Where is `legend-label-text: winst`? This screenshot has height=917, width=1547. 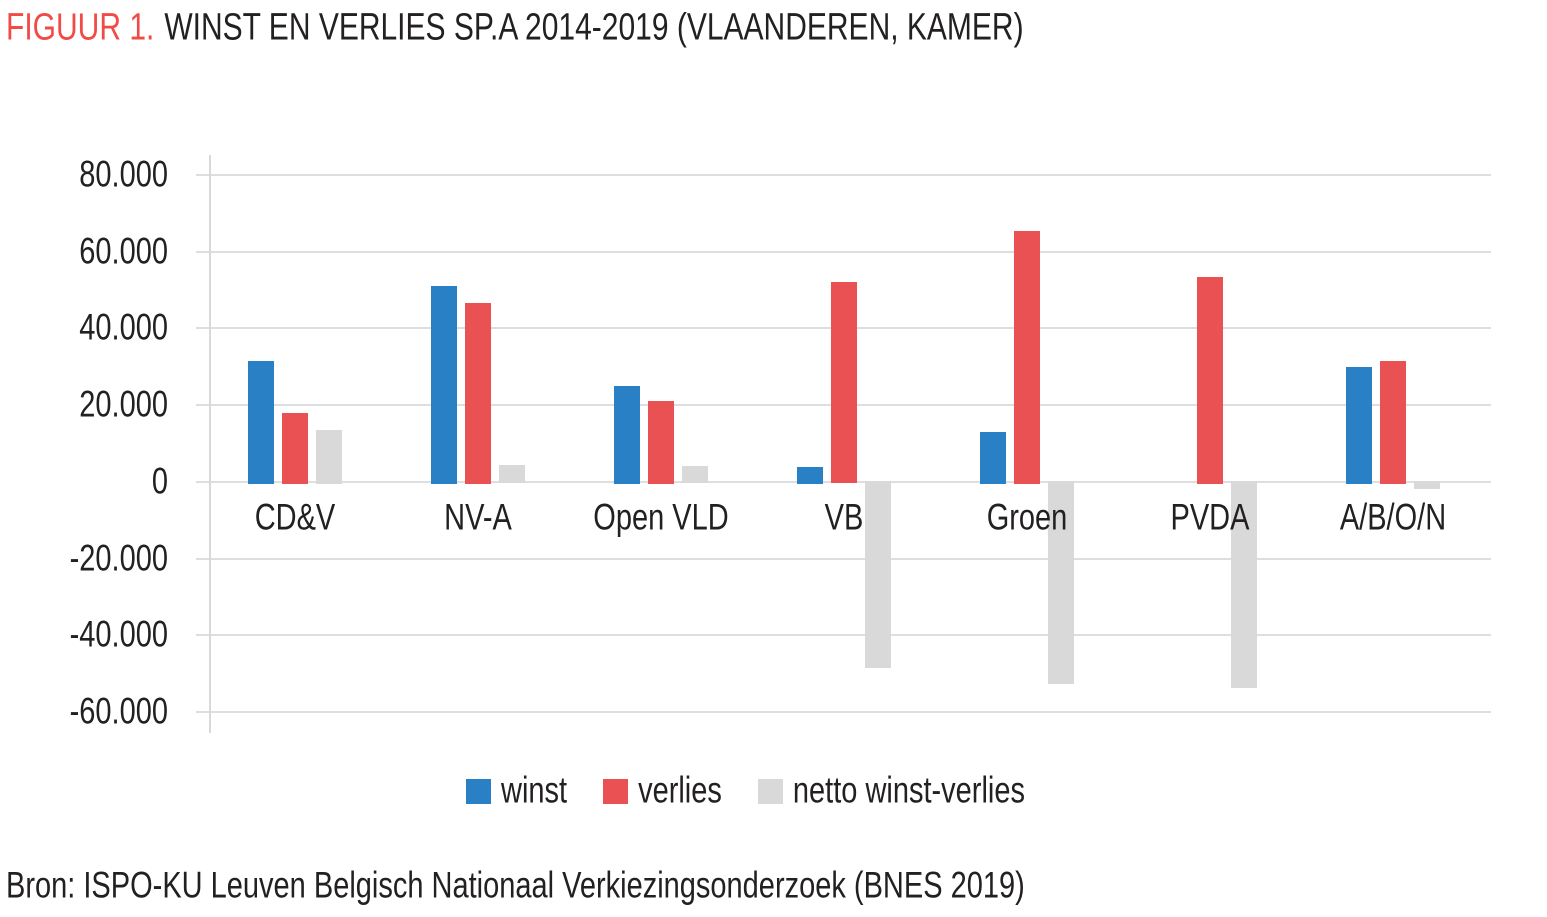
legend-label-text: winst is located at coordinates (534, 790).